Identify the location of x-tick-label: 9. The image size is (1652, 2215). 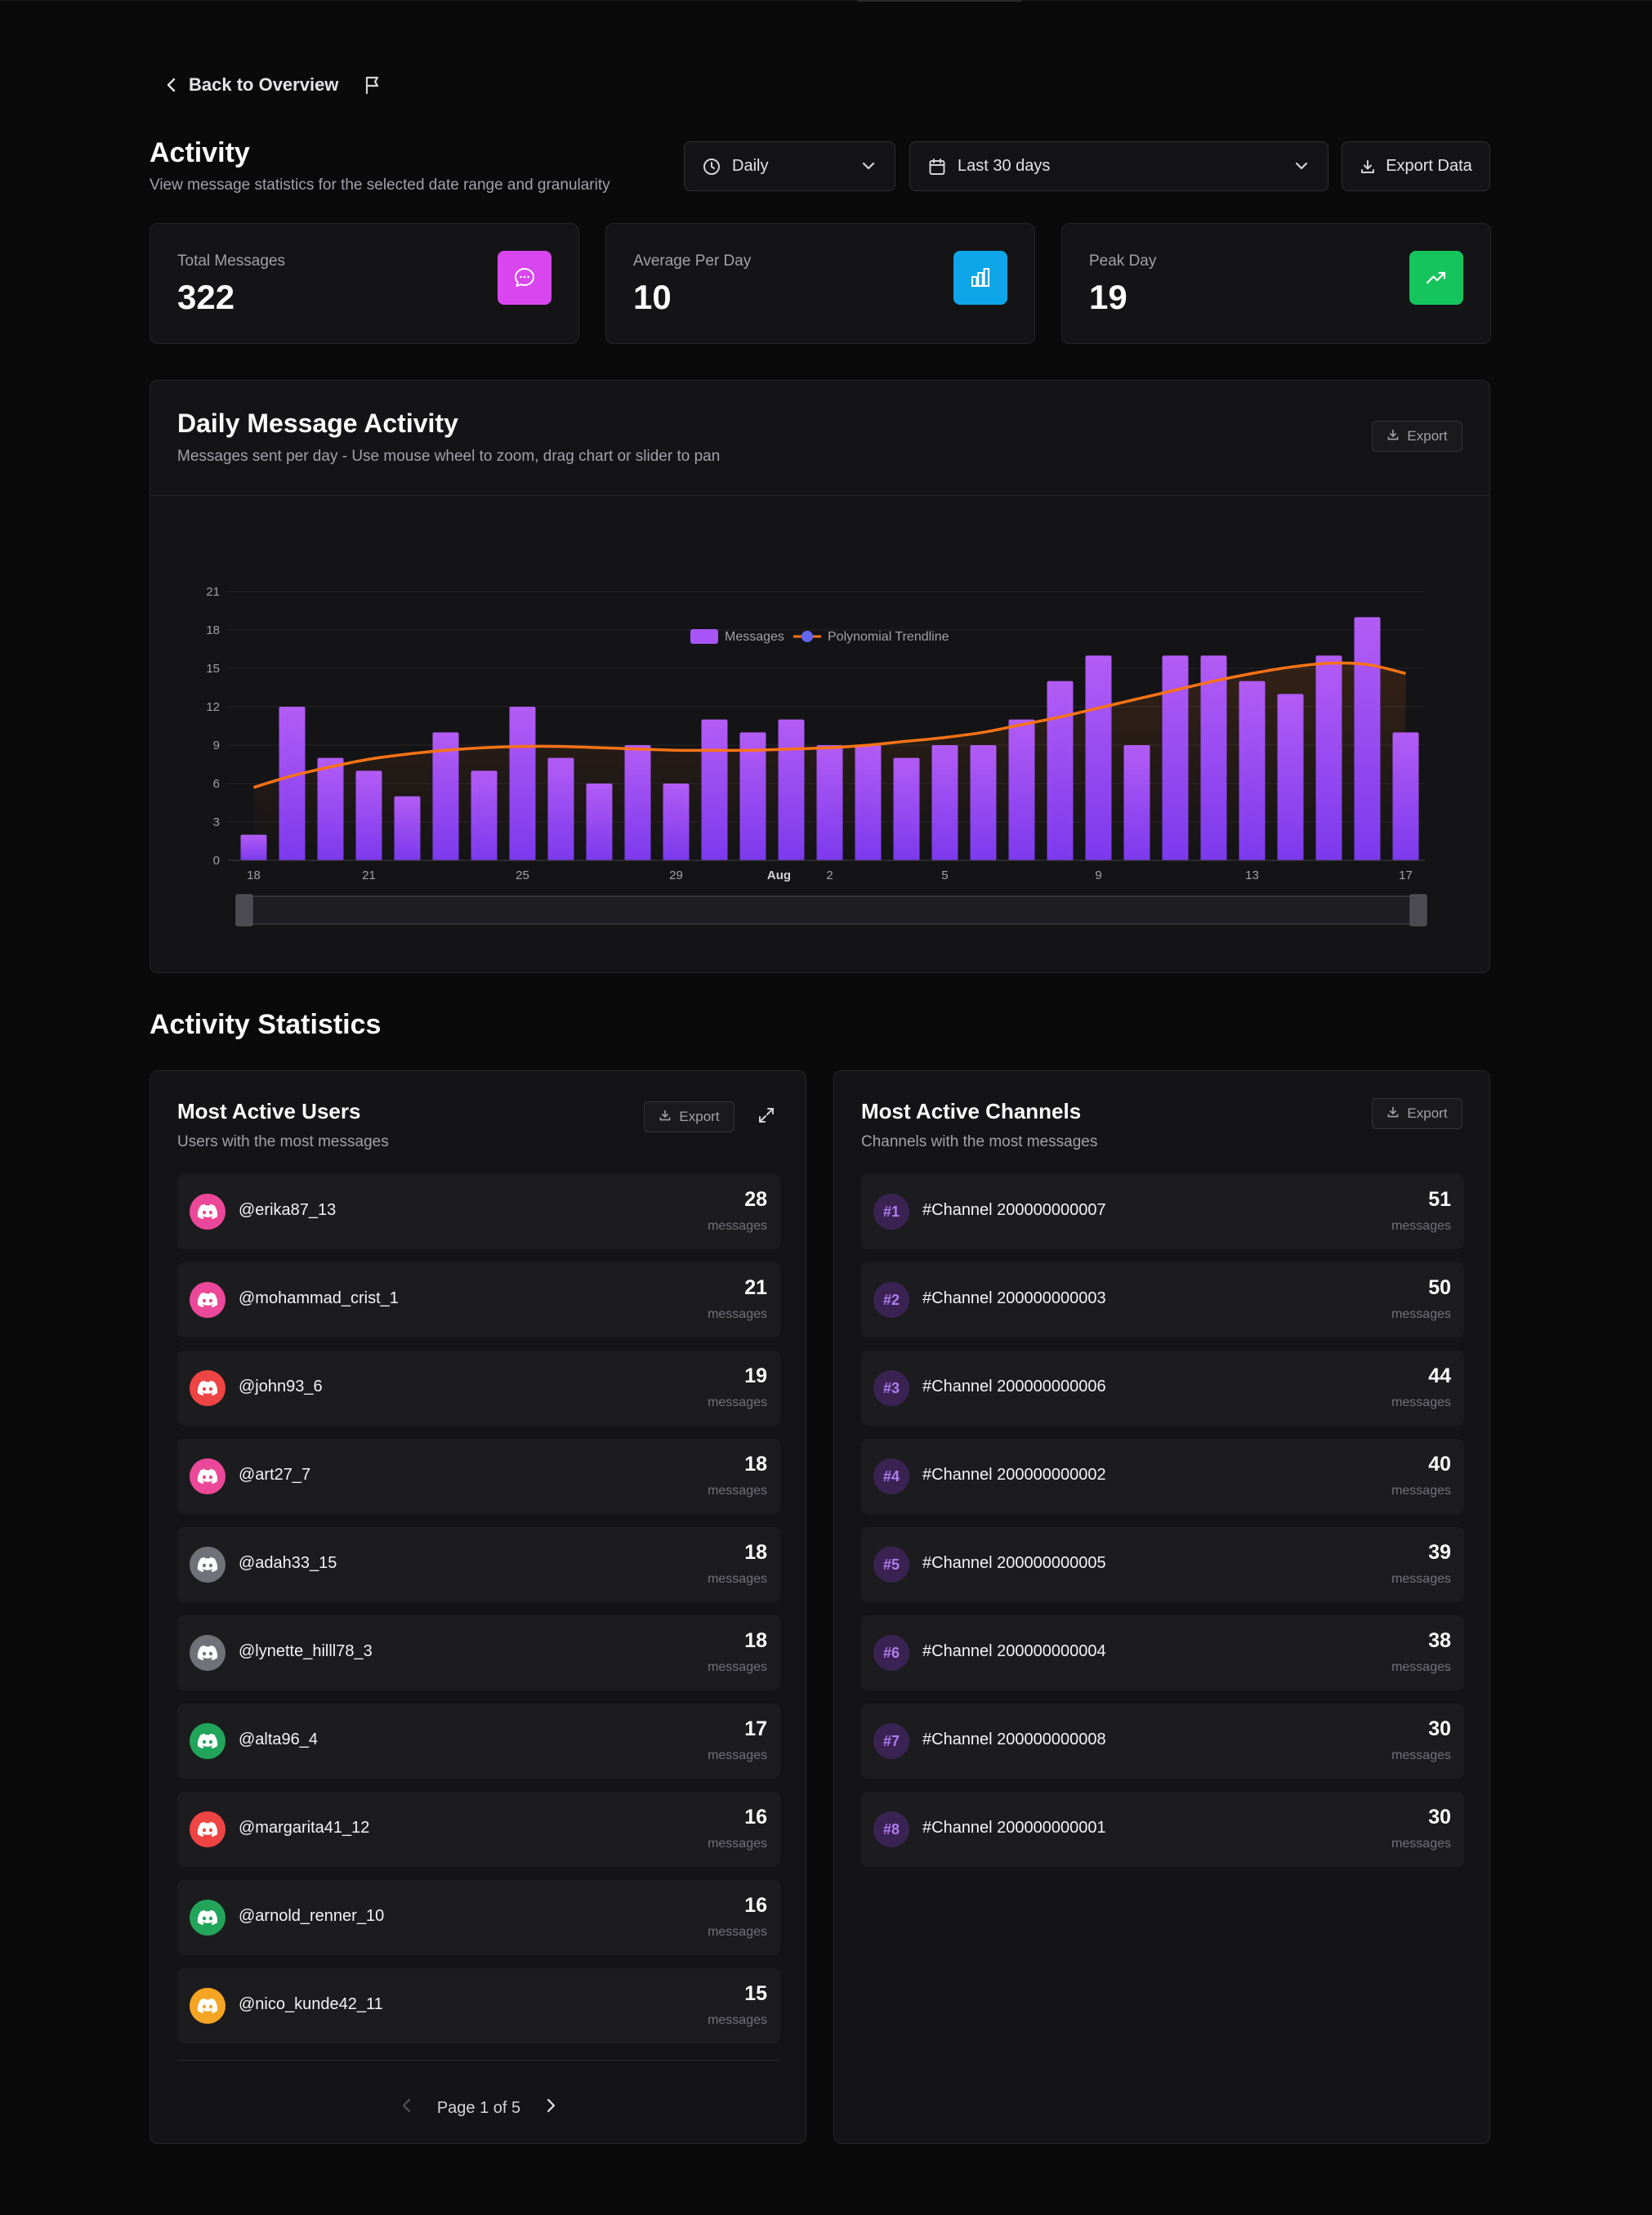
(1098, 876).